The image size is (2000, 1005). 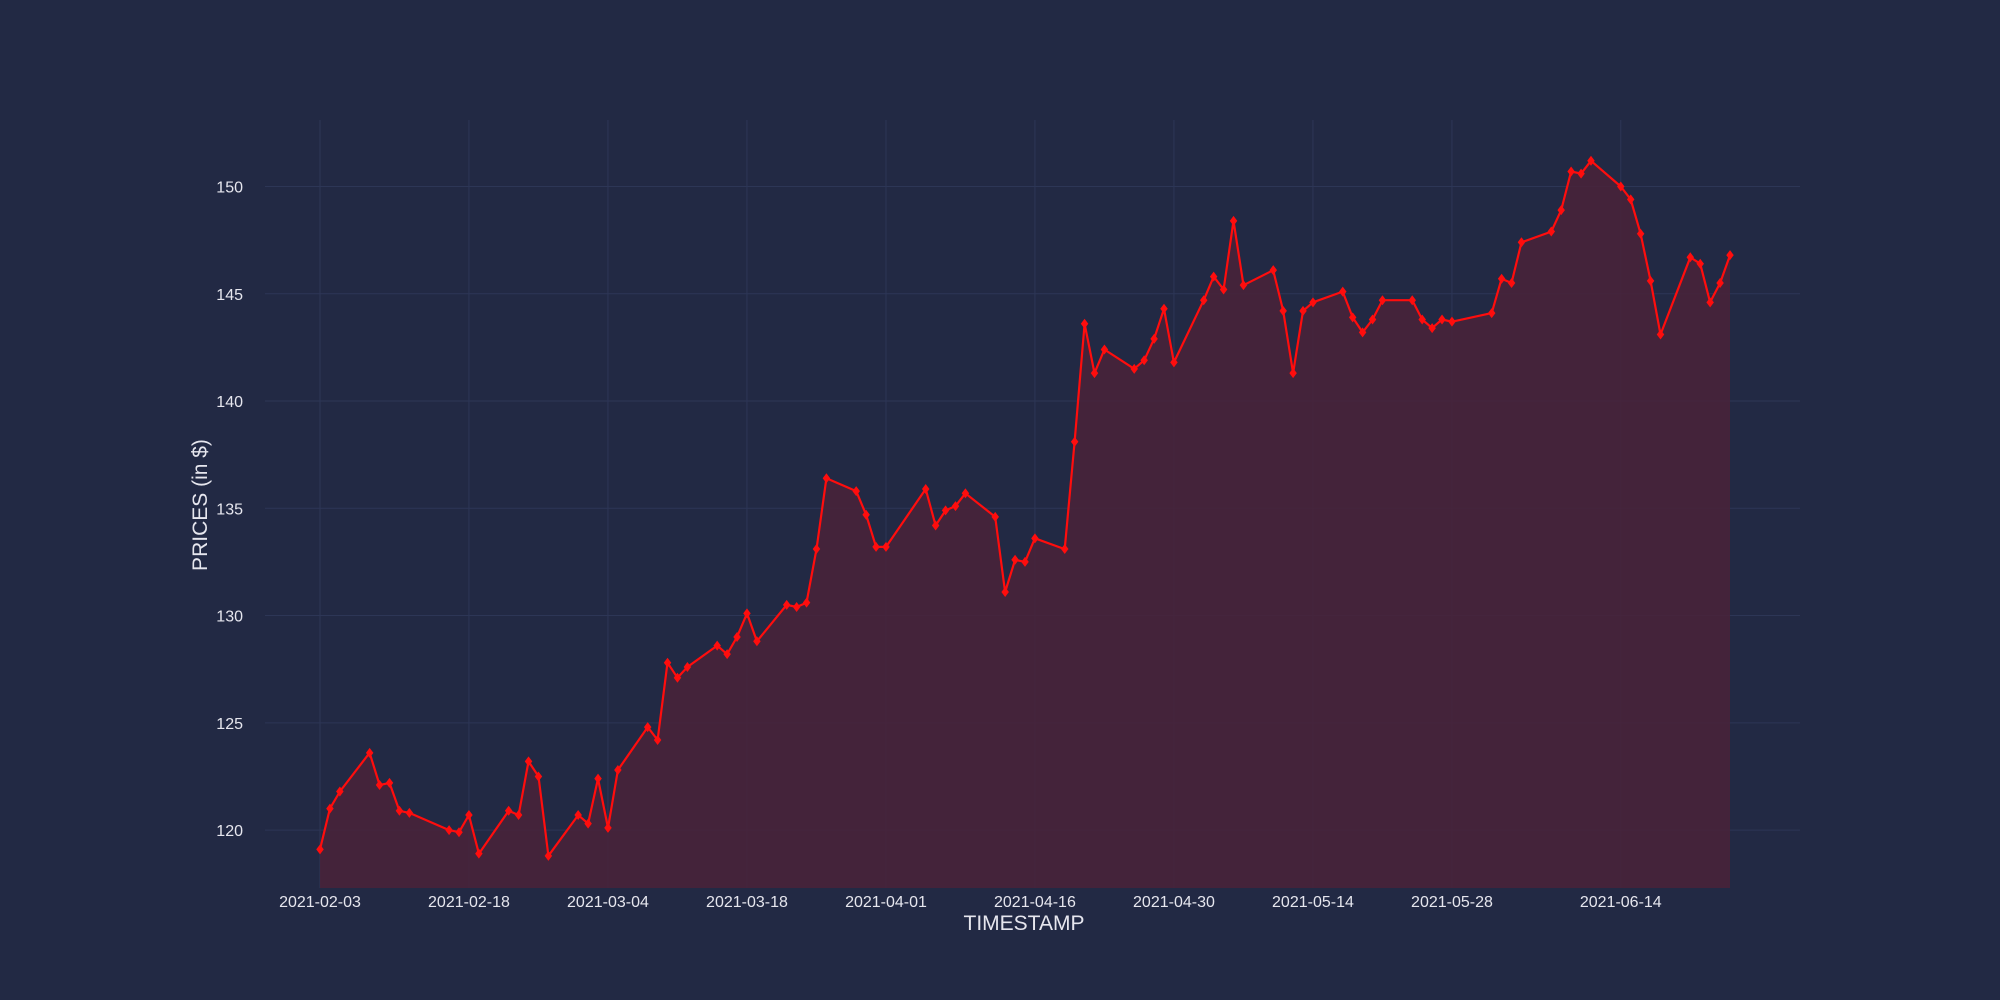 What do you see at coordinates (320, 902) in the screenshot?
I see `x-tick-label: 2021-02-03` at bounding box center [320, 902].